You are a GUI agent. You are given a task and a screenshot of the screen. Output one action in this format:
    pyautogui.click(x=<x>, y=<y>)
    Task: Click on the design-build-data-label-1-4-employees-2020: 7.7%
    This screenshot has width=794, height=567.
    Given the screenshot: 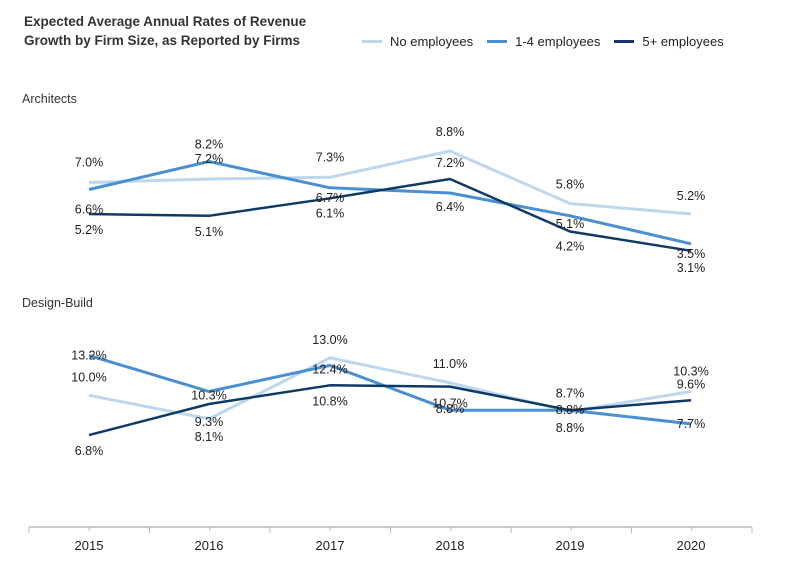 What is the action you would take?
    pyautogui.click(x=691, y=424)
    